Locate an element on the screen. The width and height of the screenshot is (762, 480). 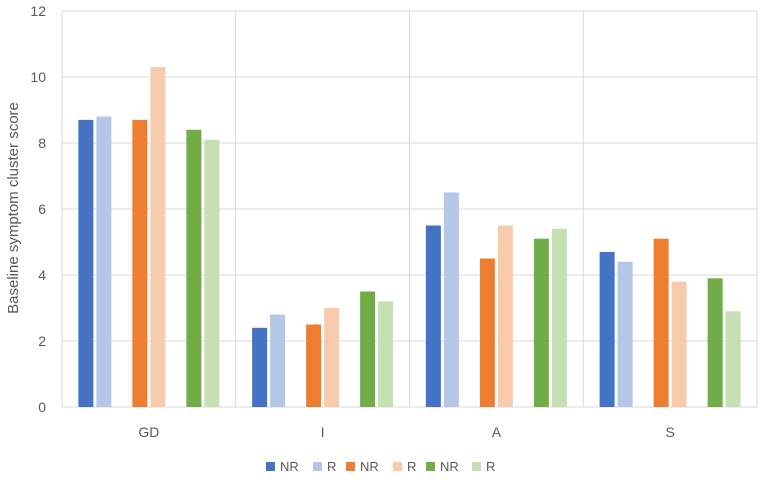
x-tick-label: A is located at coordinates (497, 432).